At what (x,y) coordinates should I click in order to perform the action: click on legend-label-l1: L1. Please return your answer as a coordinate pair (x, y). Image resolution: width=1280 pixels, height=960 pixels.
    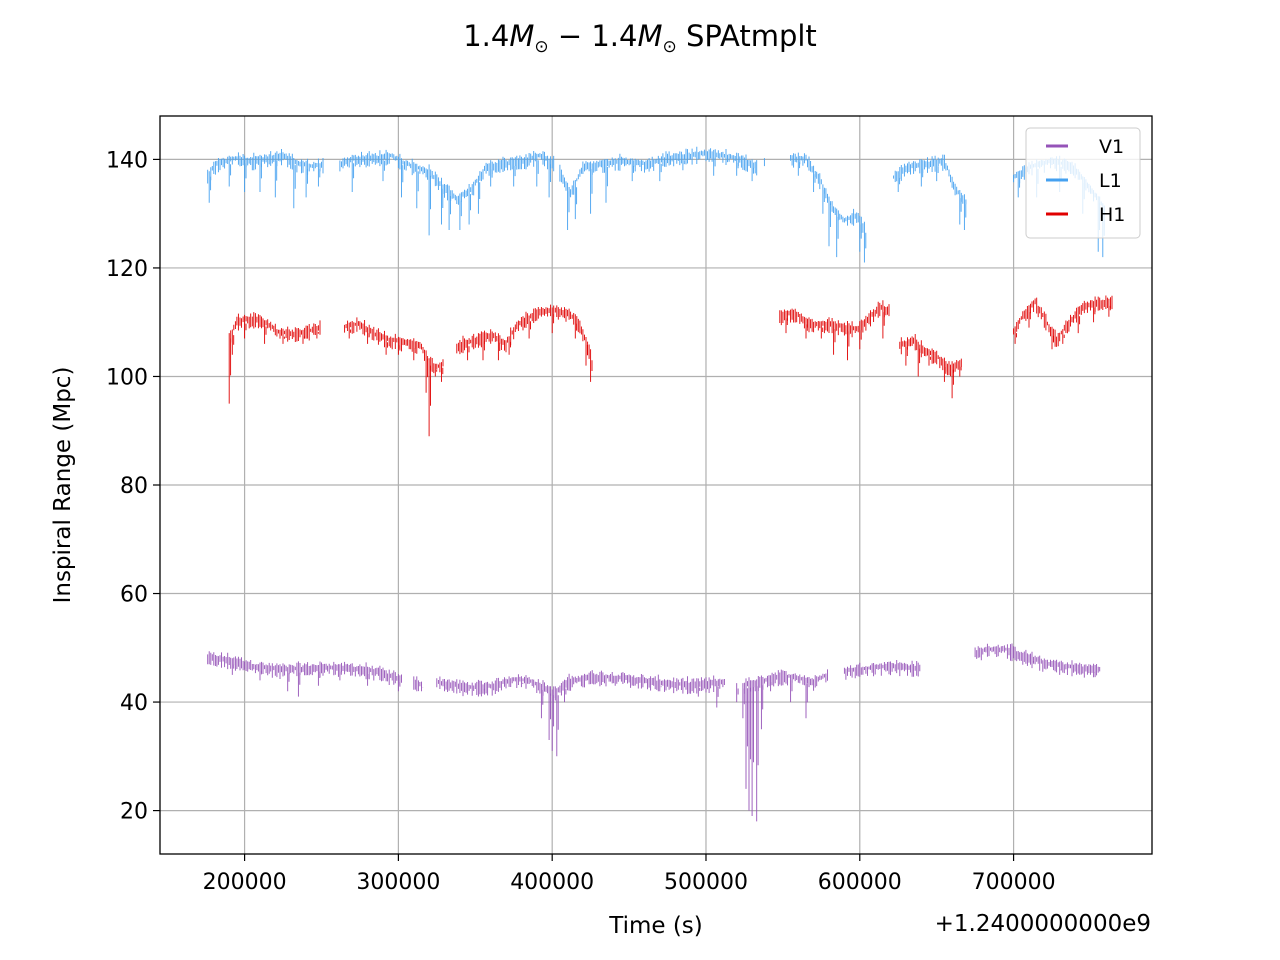
    Looking at the image, I should click on (1110, 181).